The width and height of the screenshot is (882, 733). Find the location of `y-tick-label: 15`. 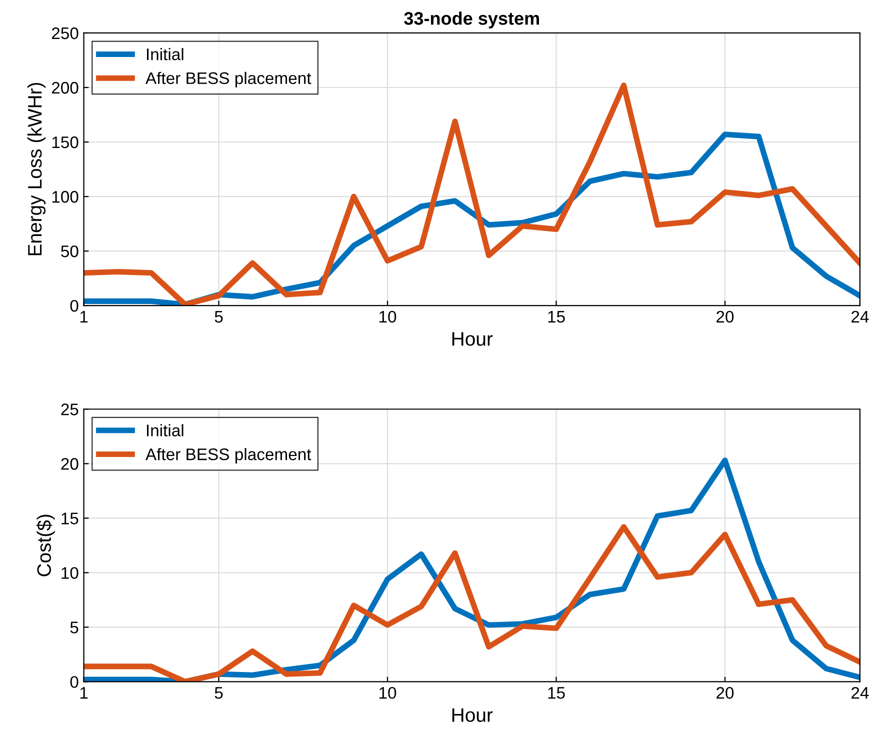

y-tick-label: 15 is located at coordinates (70, 518).